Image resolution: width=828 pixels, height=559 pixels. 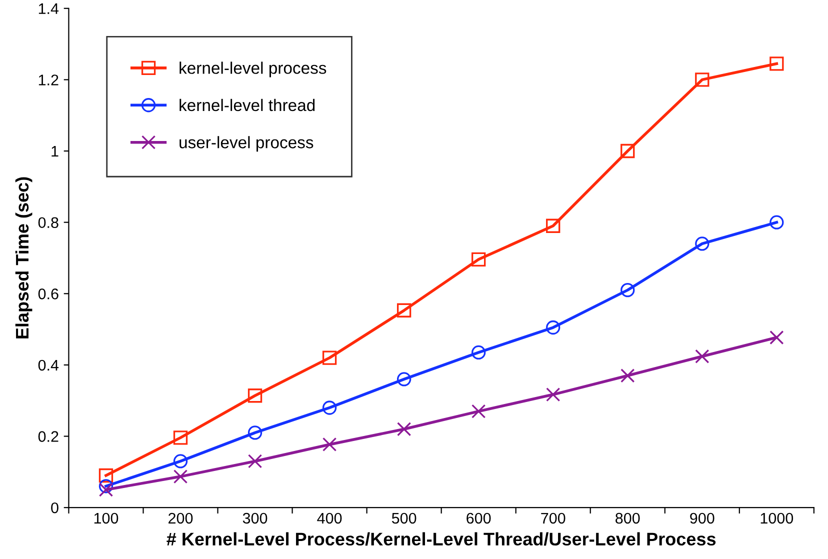 I want to click on y-tick-label: 1.2, so click(x=48, y=80).